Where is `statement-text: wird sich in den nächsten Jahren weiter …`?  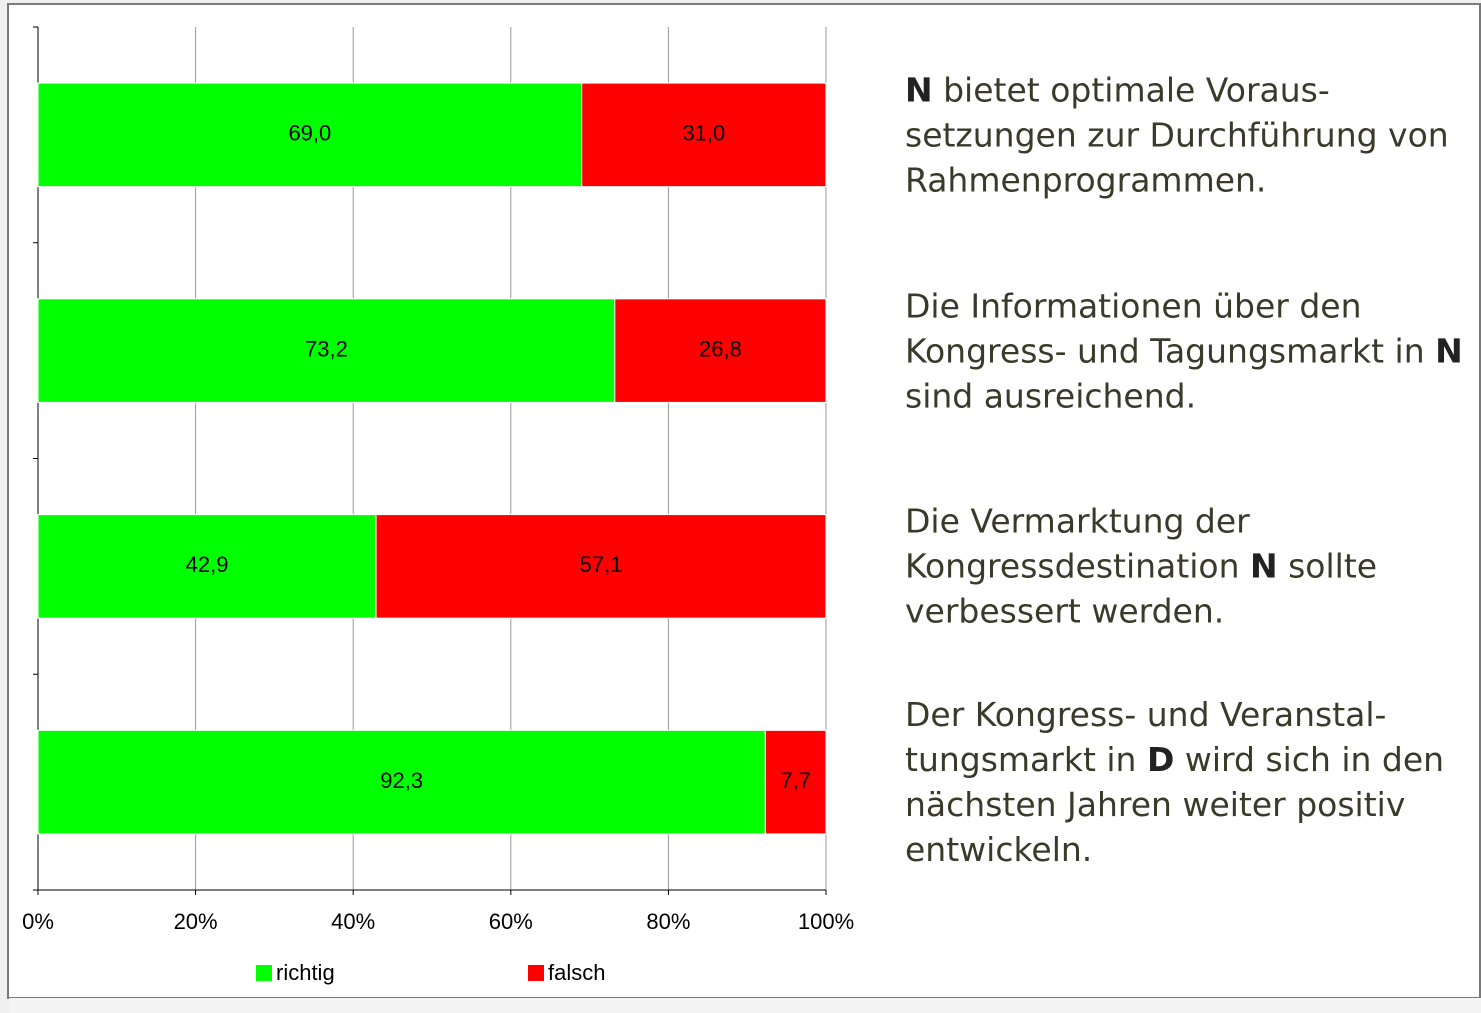 statement-text: wird sich in den nächsten Jahren weiter … is located at coordinates (1175, 805).